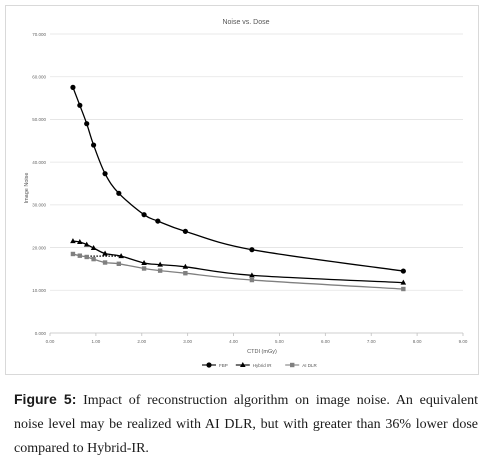 The image size is (485, 461). I want to click on legend-item: FBP, so click(215, 365).